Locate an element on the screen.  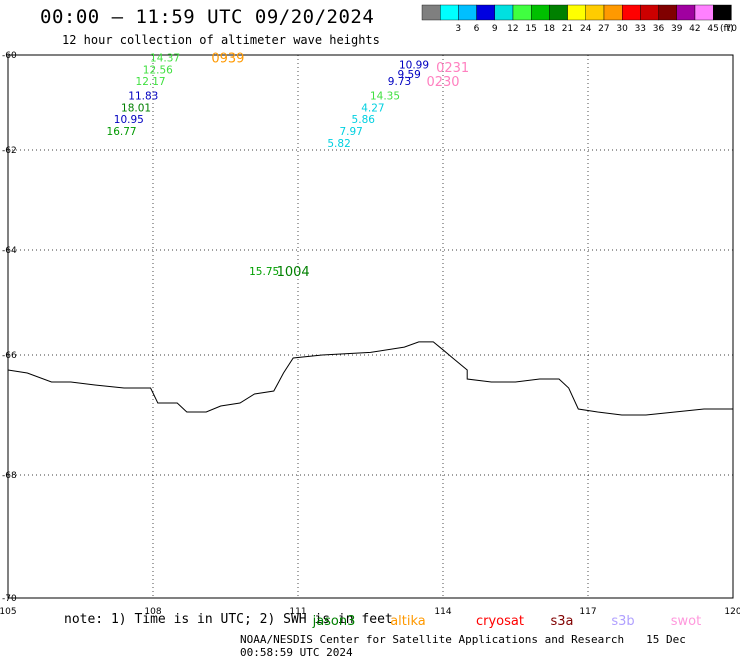
pass-time-label: 0230 is located at coordinates (442, 82).